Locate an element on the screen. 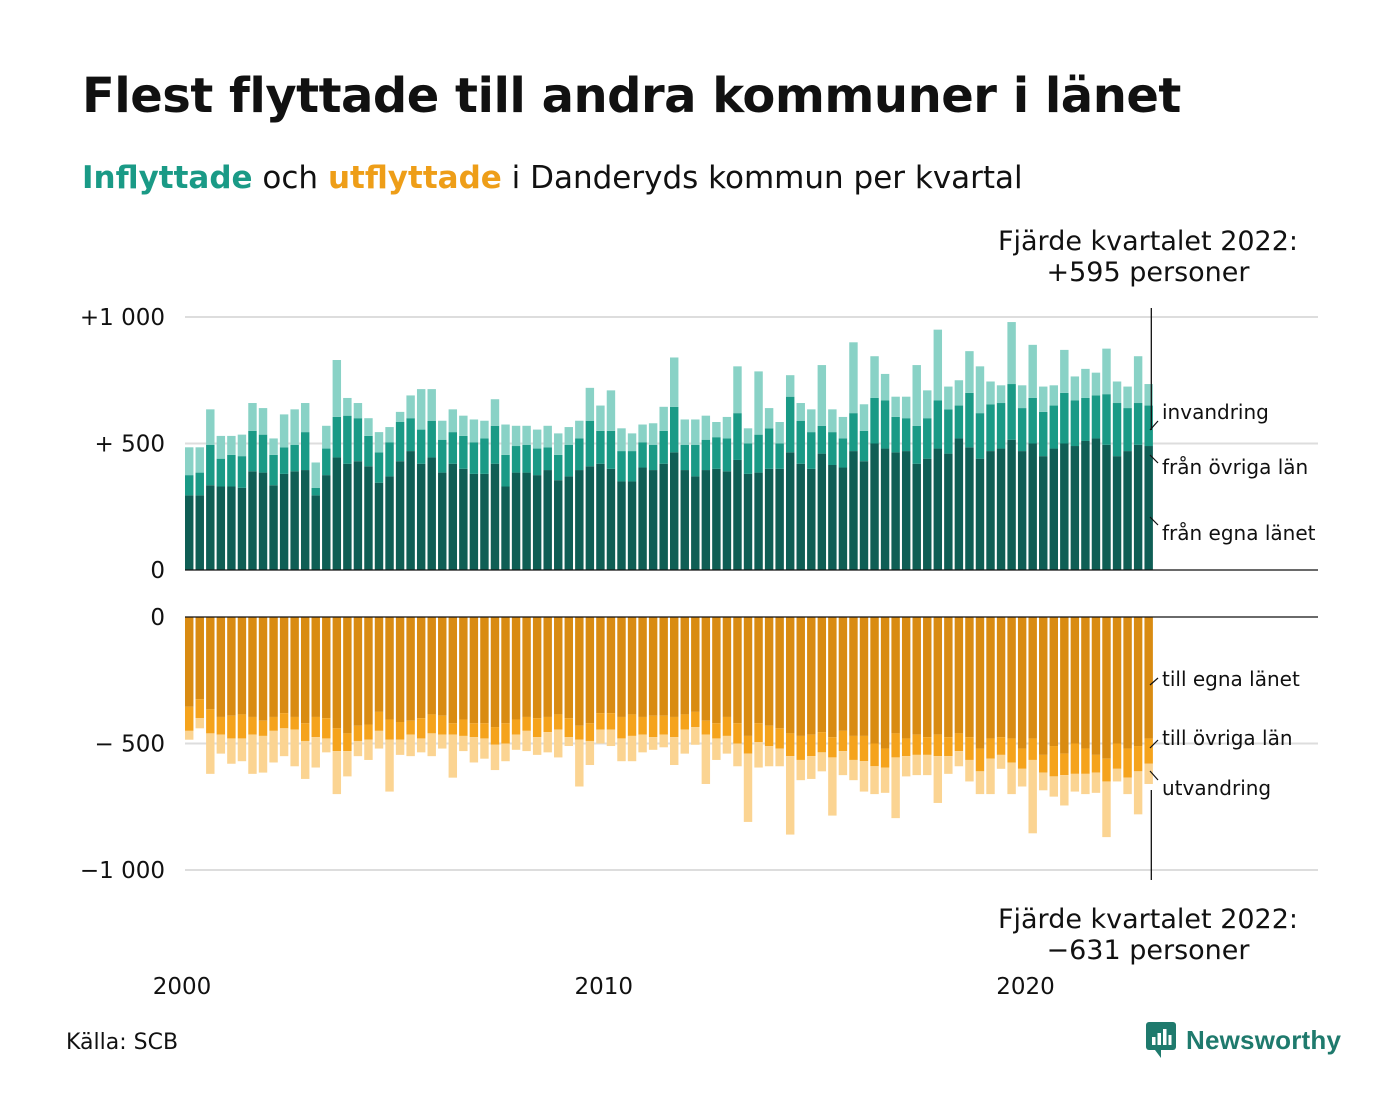  newsworthy-logo: Newsworthy is located at coordinates (1243, 1040).